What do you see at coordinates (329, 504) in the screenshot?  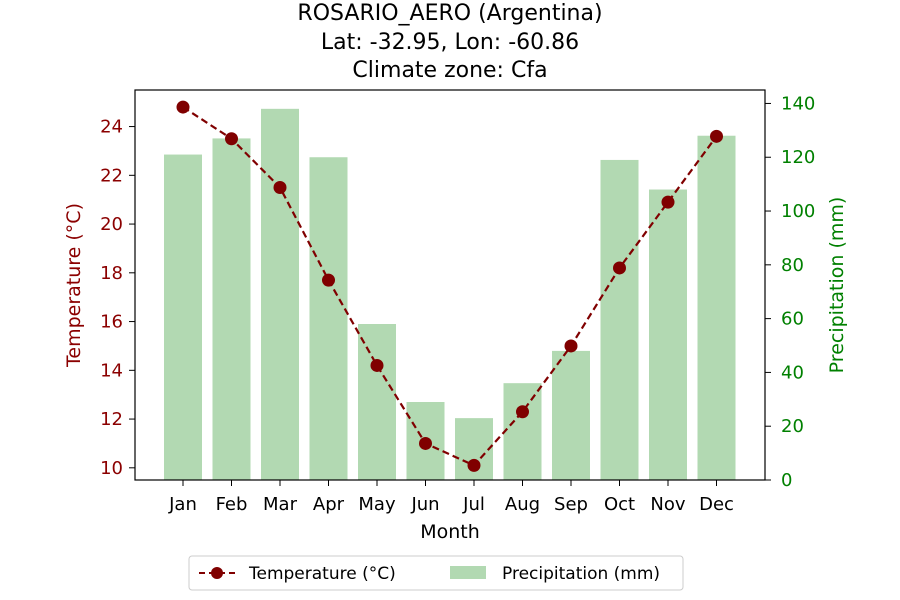 I see `x-tick-label: Apr` at bounding box center [329, 504].